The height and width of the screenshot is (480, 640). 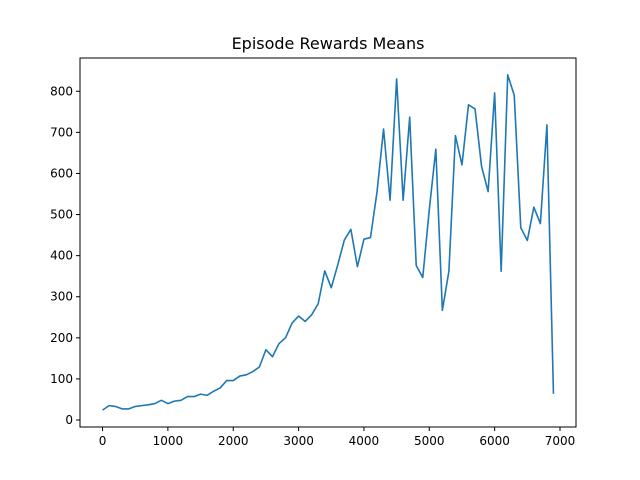 I want to click on x-axis-ticks: 0 1000 2000 3000 4000 5000 6000 7000, so click(x=337, y=437).